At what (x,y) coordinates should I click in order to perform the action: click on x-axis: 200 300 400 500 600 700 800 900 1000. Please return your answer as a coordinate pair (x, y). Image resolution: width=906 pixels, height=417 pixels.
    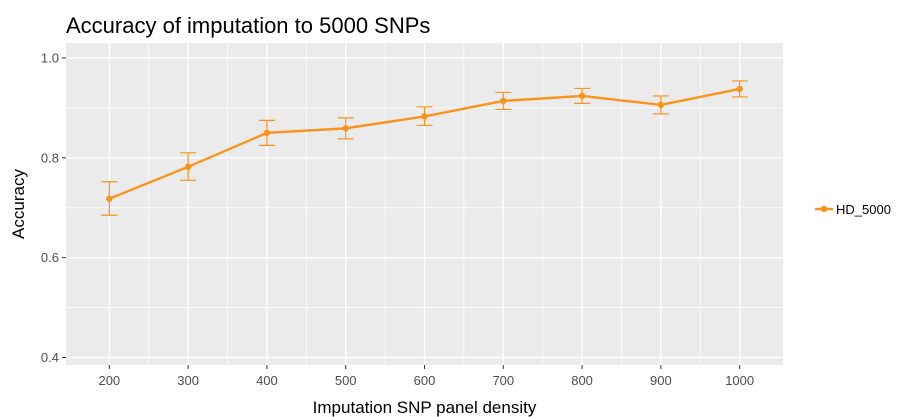
    Looking at the image, I should click on (426, 376).